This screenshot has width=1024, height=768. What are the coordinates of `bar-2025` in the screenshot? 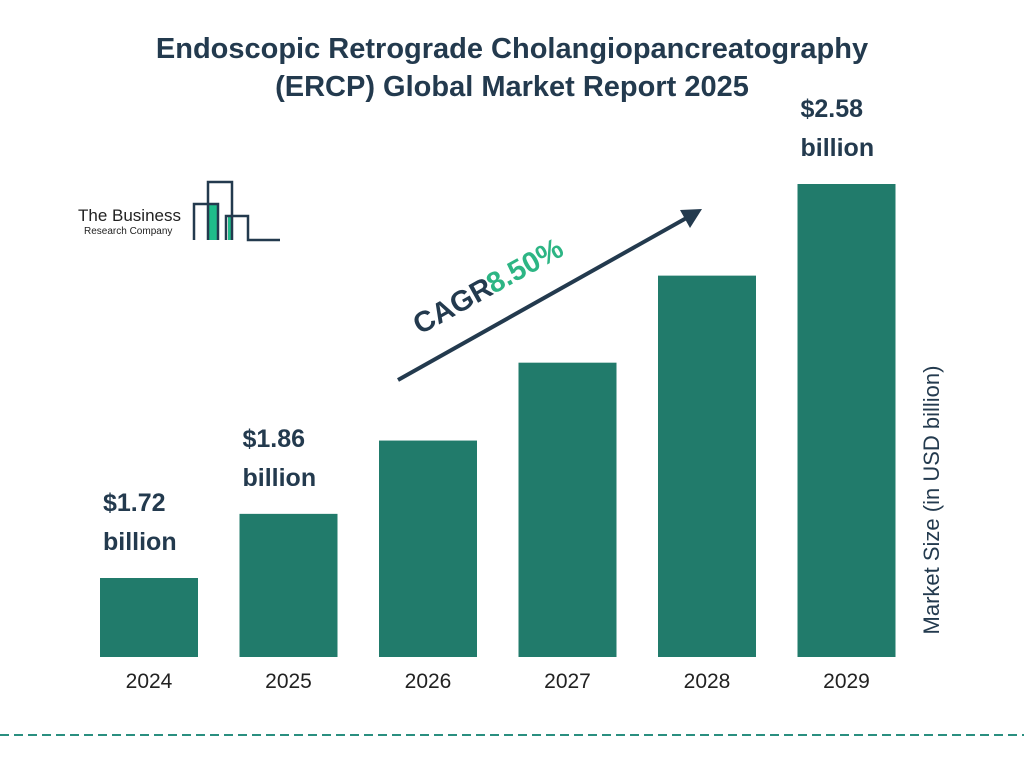 It's located at (288, 585).